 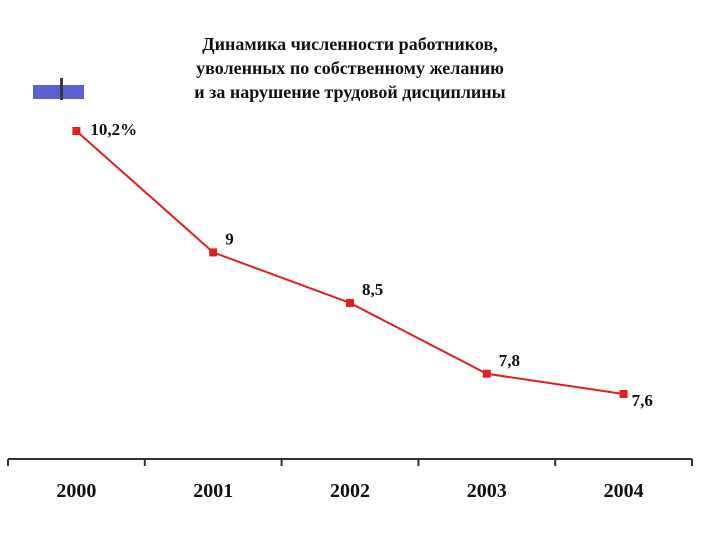 What do you see at coordinates (213, 491) in the screenshot?
I see `x-tick-label: 2001` at bounding box center [213, 491].